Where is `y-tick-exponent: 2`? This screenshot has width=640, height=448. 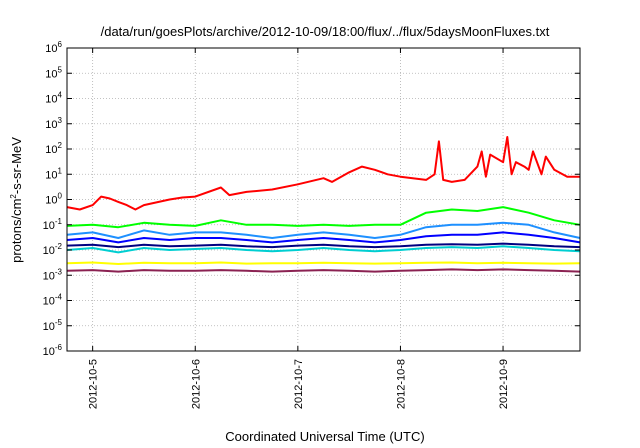 y-tick-exponent: 2 is located at coordinates (60, 145).